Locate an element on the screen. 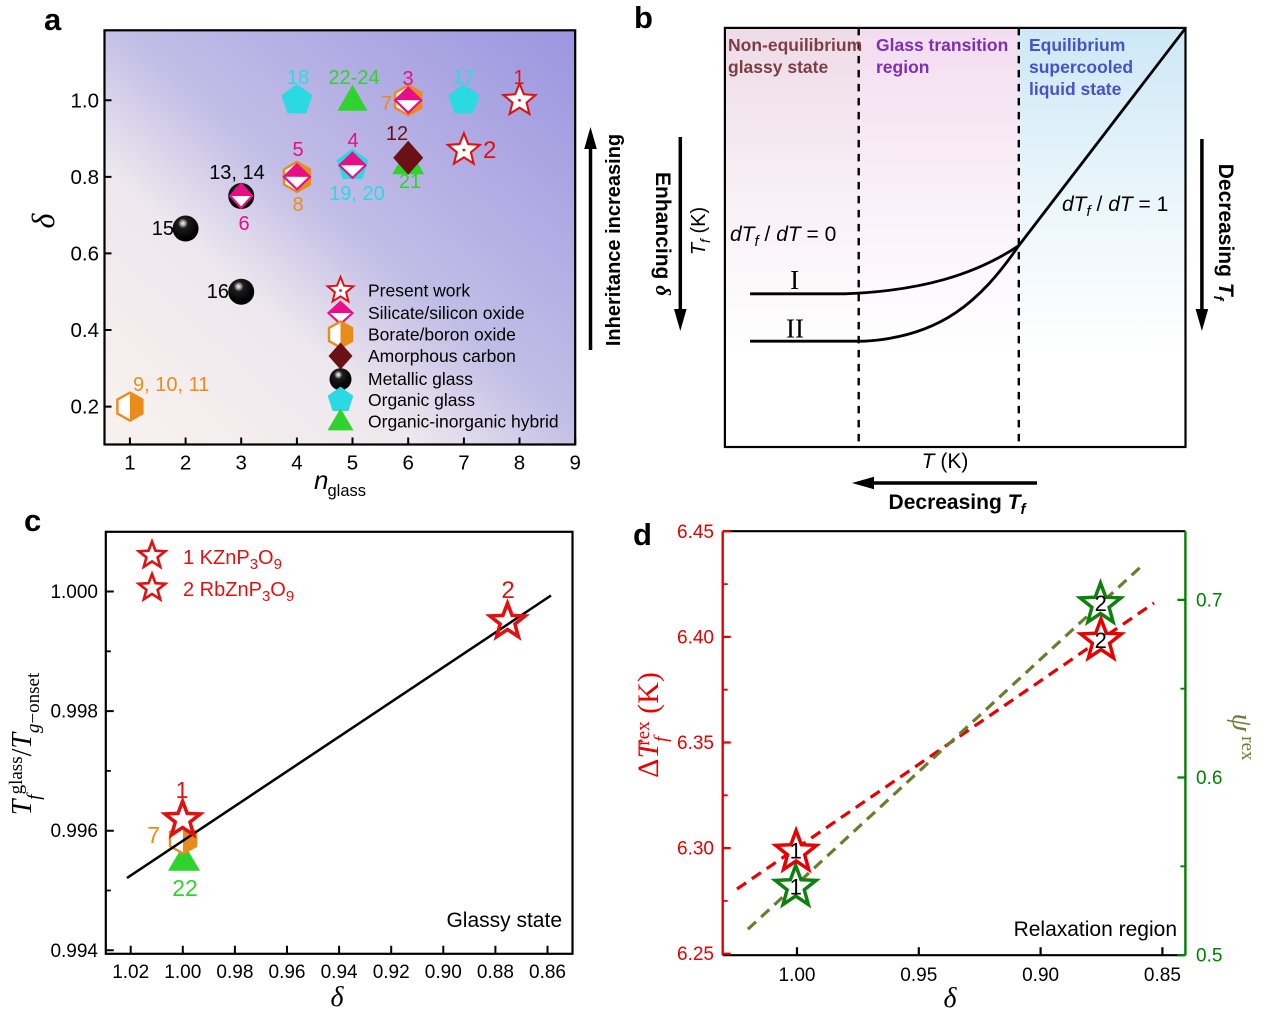 The height and width of the screenshot is (1024, 1269). svg-text: 6.45 is located at coordinates (695, 532).